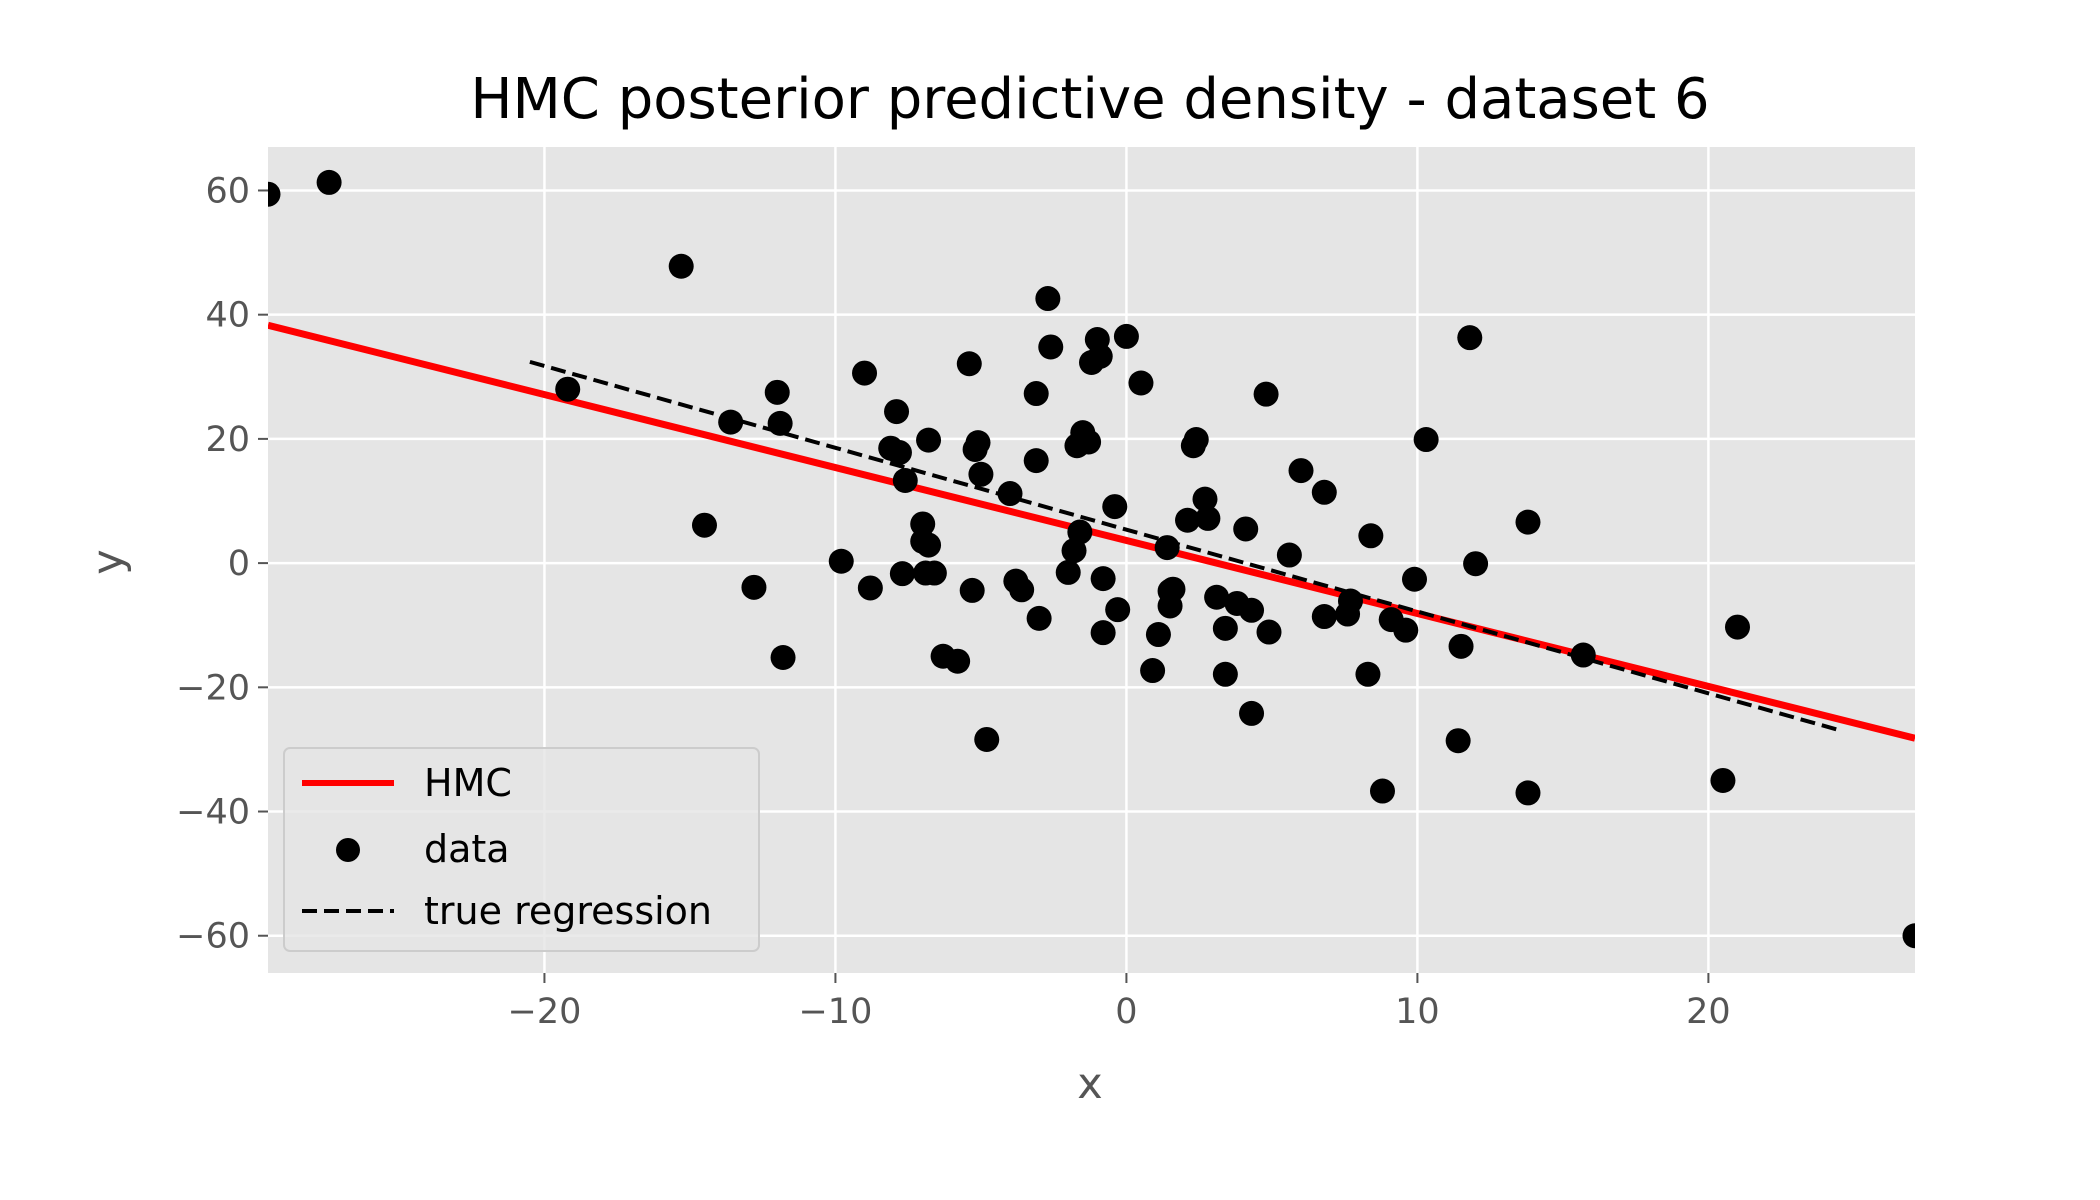  Describe the element at coordinates (835, 1012) in the screenshot. I see `x-tick-label: −10` at that location.